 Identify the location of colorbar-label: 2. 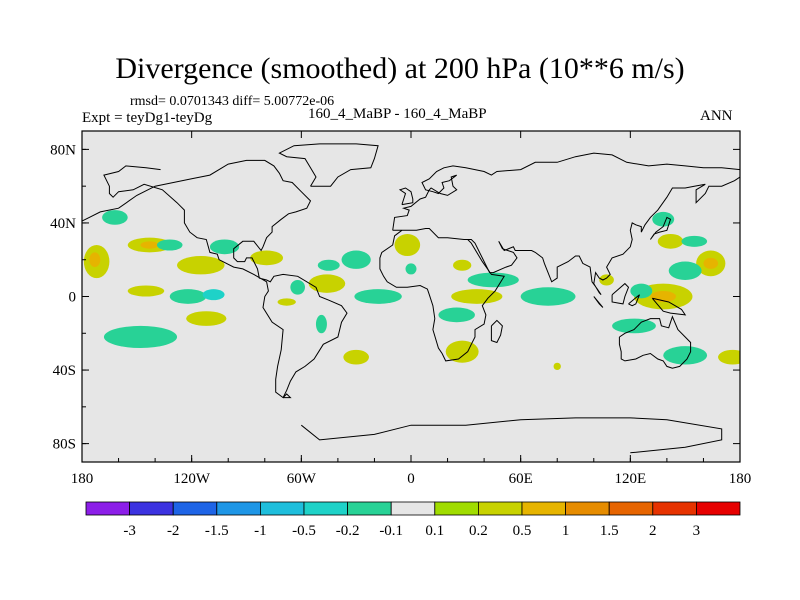
(653, 531).